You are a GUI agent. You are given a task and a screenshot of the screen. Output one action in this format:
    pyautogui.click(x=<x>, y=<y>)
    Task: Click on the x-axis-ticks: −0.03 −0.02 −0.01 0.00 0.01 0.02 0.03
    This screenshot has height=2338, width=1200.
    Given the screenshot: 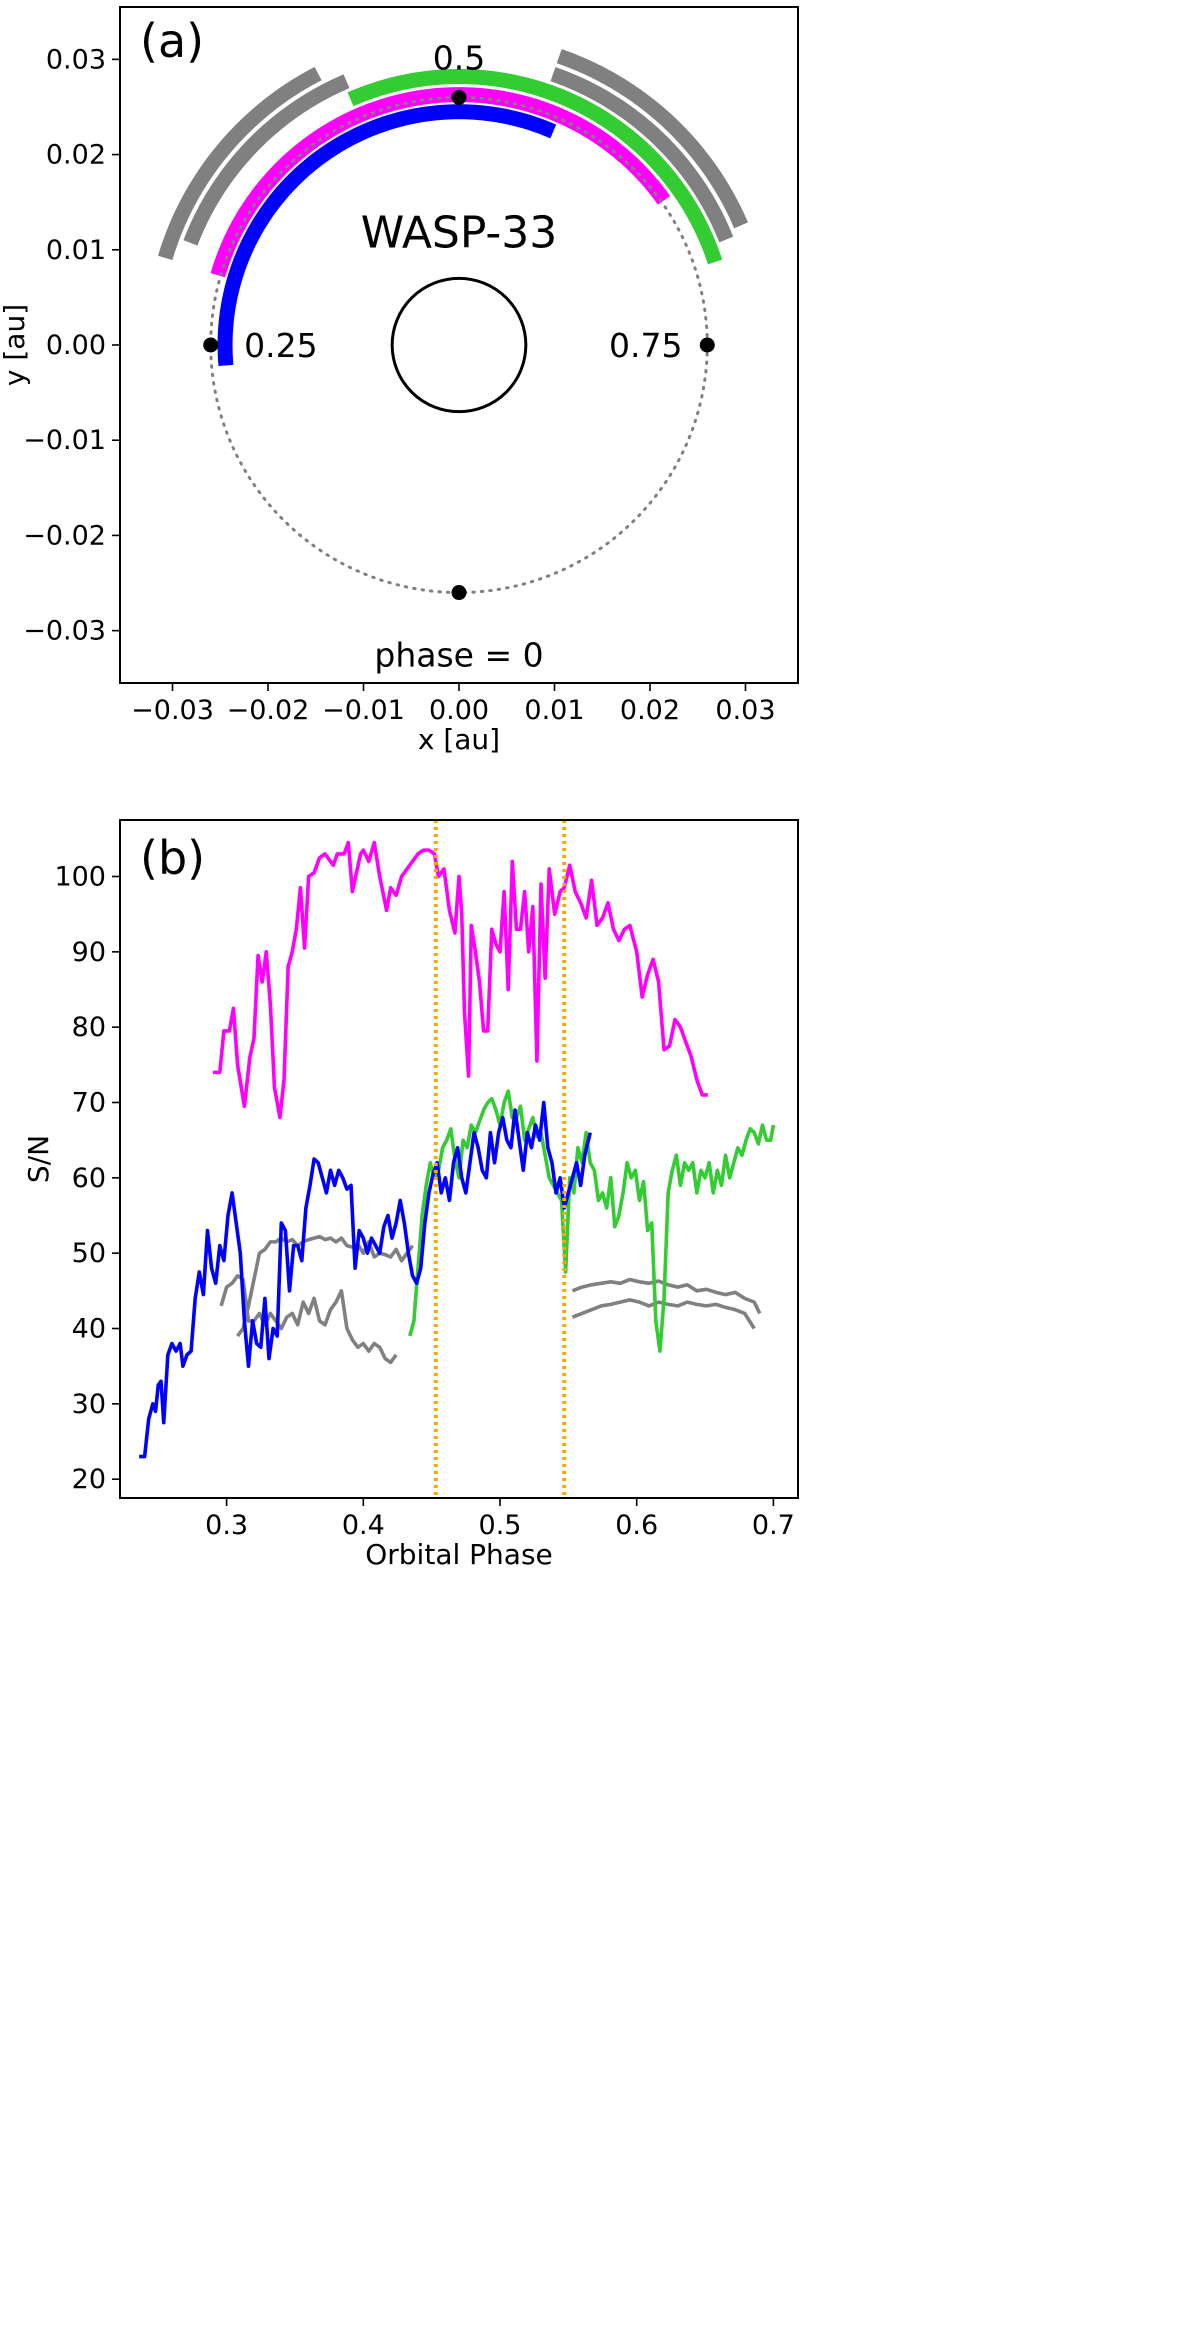 What is the action you would take?
    pyautogui.click(x=453, y=704)
    